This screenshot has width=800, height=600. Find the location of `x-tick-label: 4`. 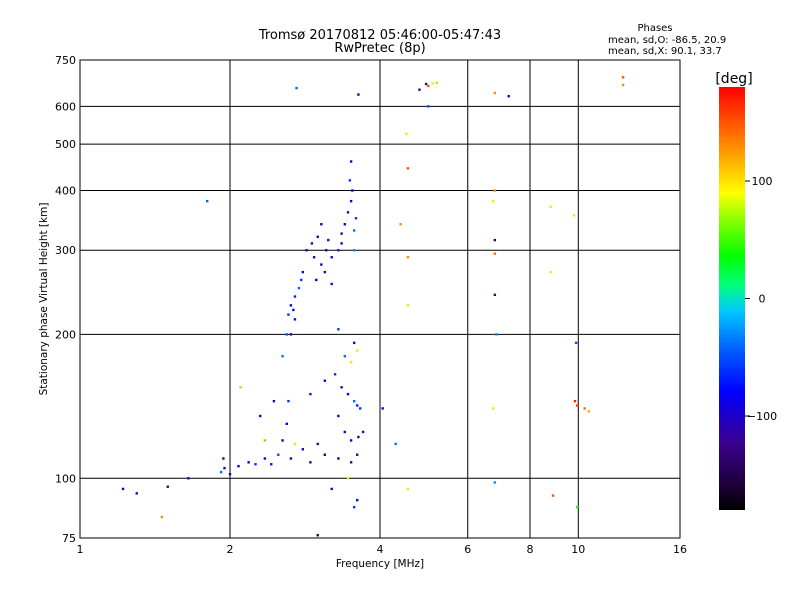

x-tick-label: 4 is located at coordinates (380, 549).